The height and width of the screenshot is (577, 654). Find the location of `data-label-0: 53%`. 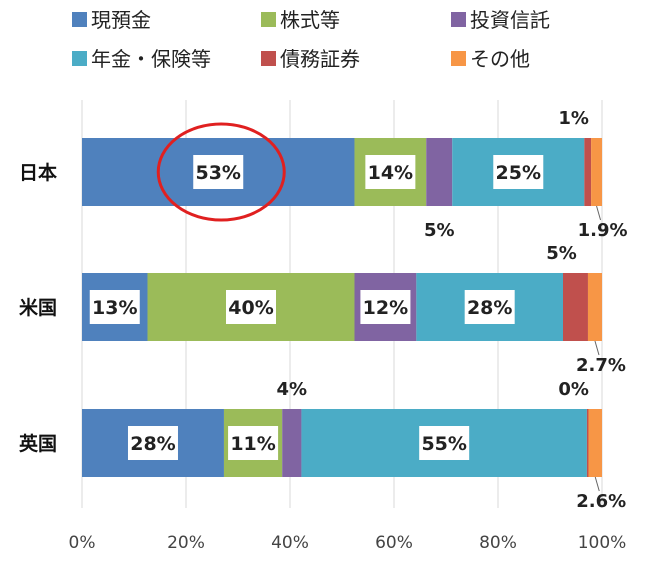

data-label-0: 53% is located at coordinates (217, 173).